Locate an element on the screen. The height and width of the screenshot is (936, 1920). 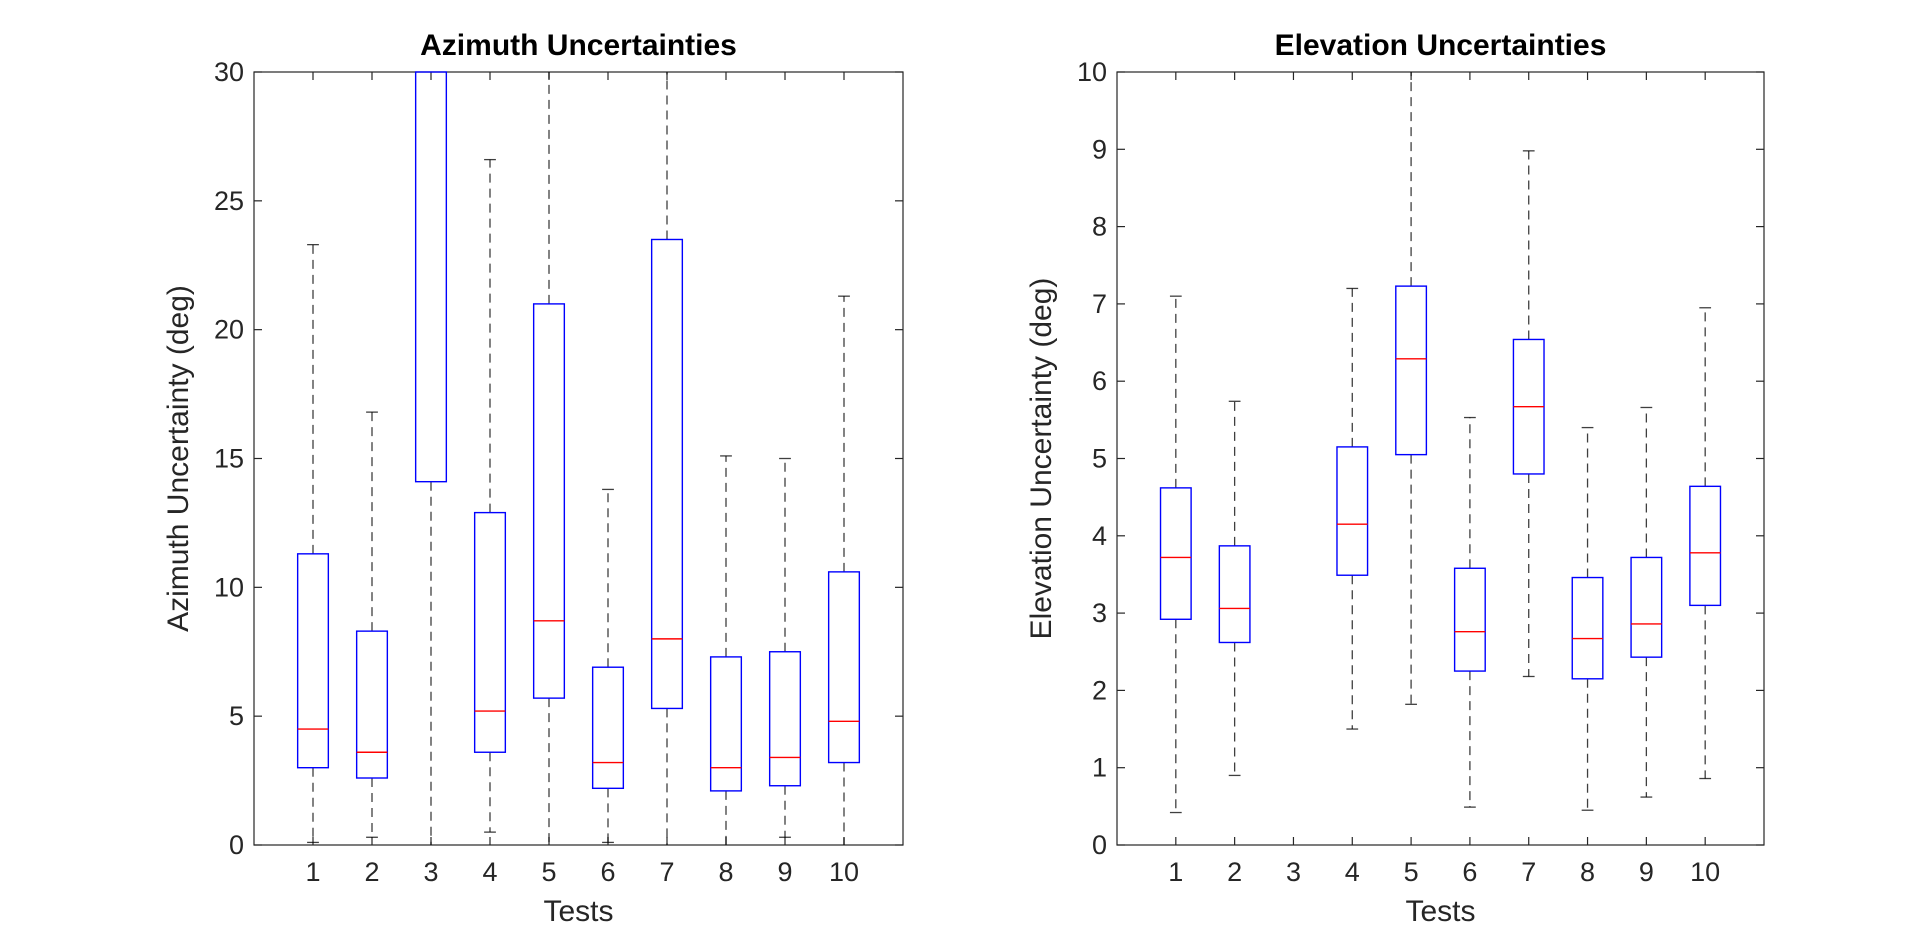
y-tick-label: 9 is located at coordinates (1099, 149).